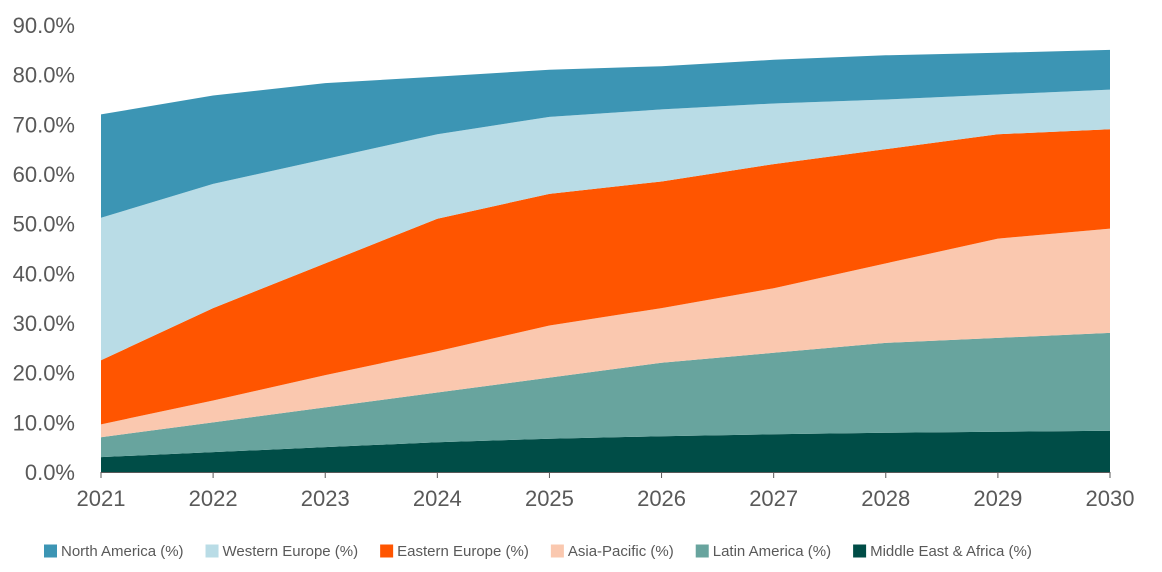 This screenshot has height=572, width=1162. What do you see at coordinates (44, 422) in the screenshot?
I see `y-tick-label: 10.0%` at bounding box center [44, 422].